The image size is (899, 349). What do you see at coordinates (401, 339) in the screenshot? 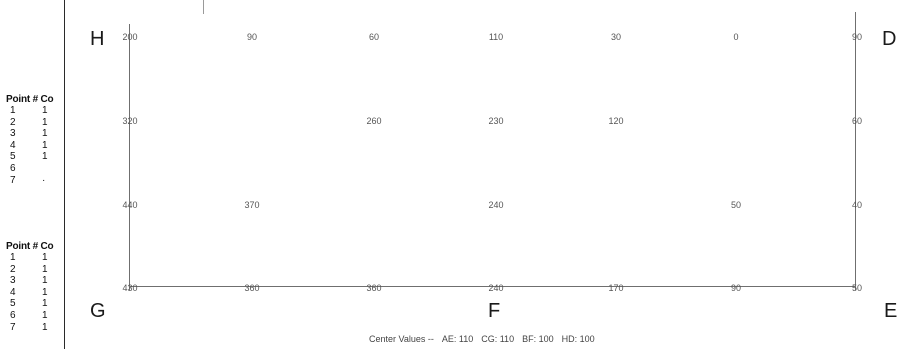
I see `center-values-label: Center Values --` at bounding box center [401, 339].